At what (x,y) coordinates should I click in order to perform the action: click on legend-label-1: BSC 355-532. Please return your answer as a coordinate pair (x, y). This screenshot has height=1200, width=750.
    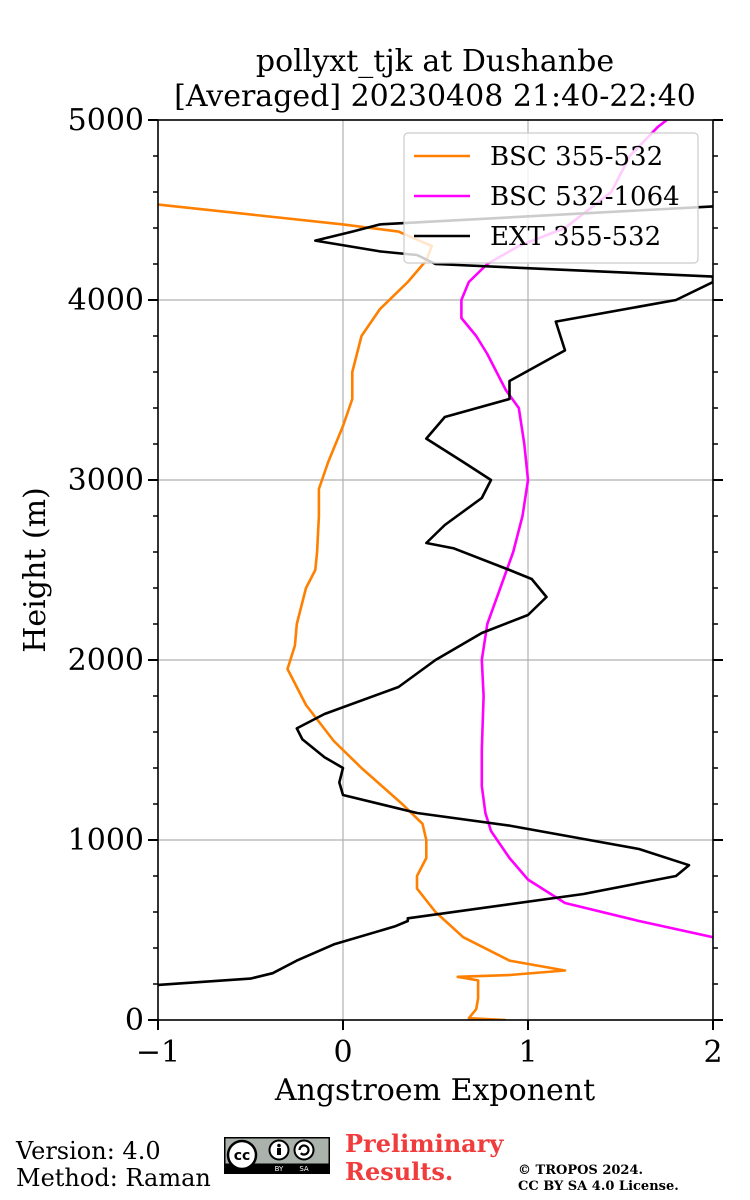
    Looking at the image, I should click on (576, 157).